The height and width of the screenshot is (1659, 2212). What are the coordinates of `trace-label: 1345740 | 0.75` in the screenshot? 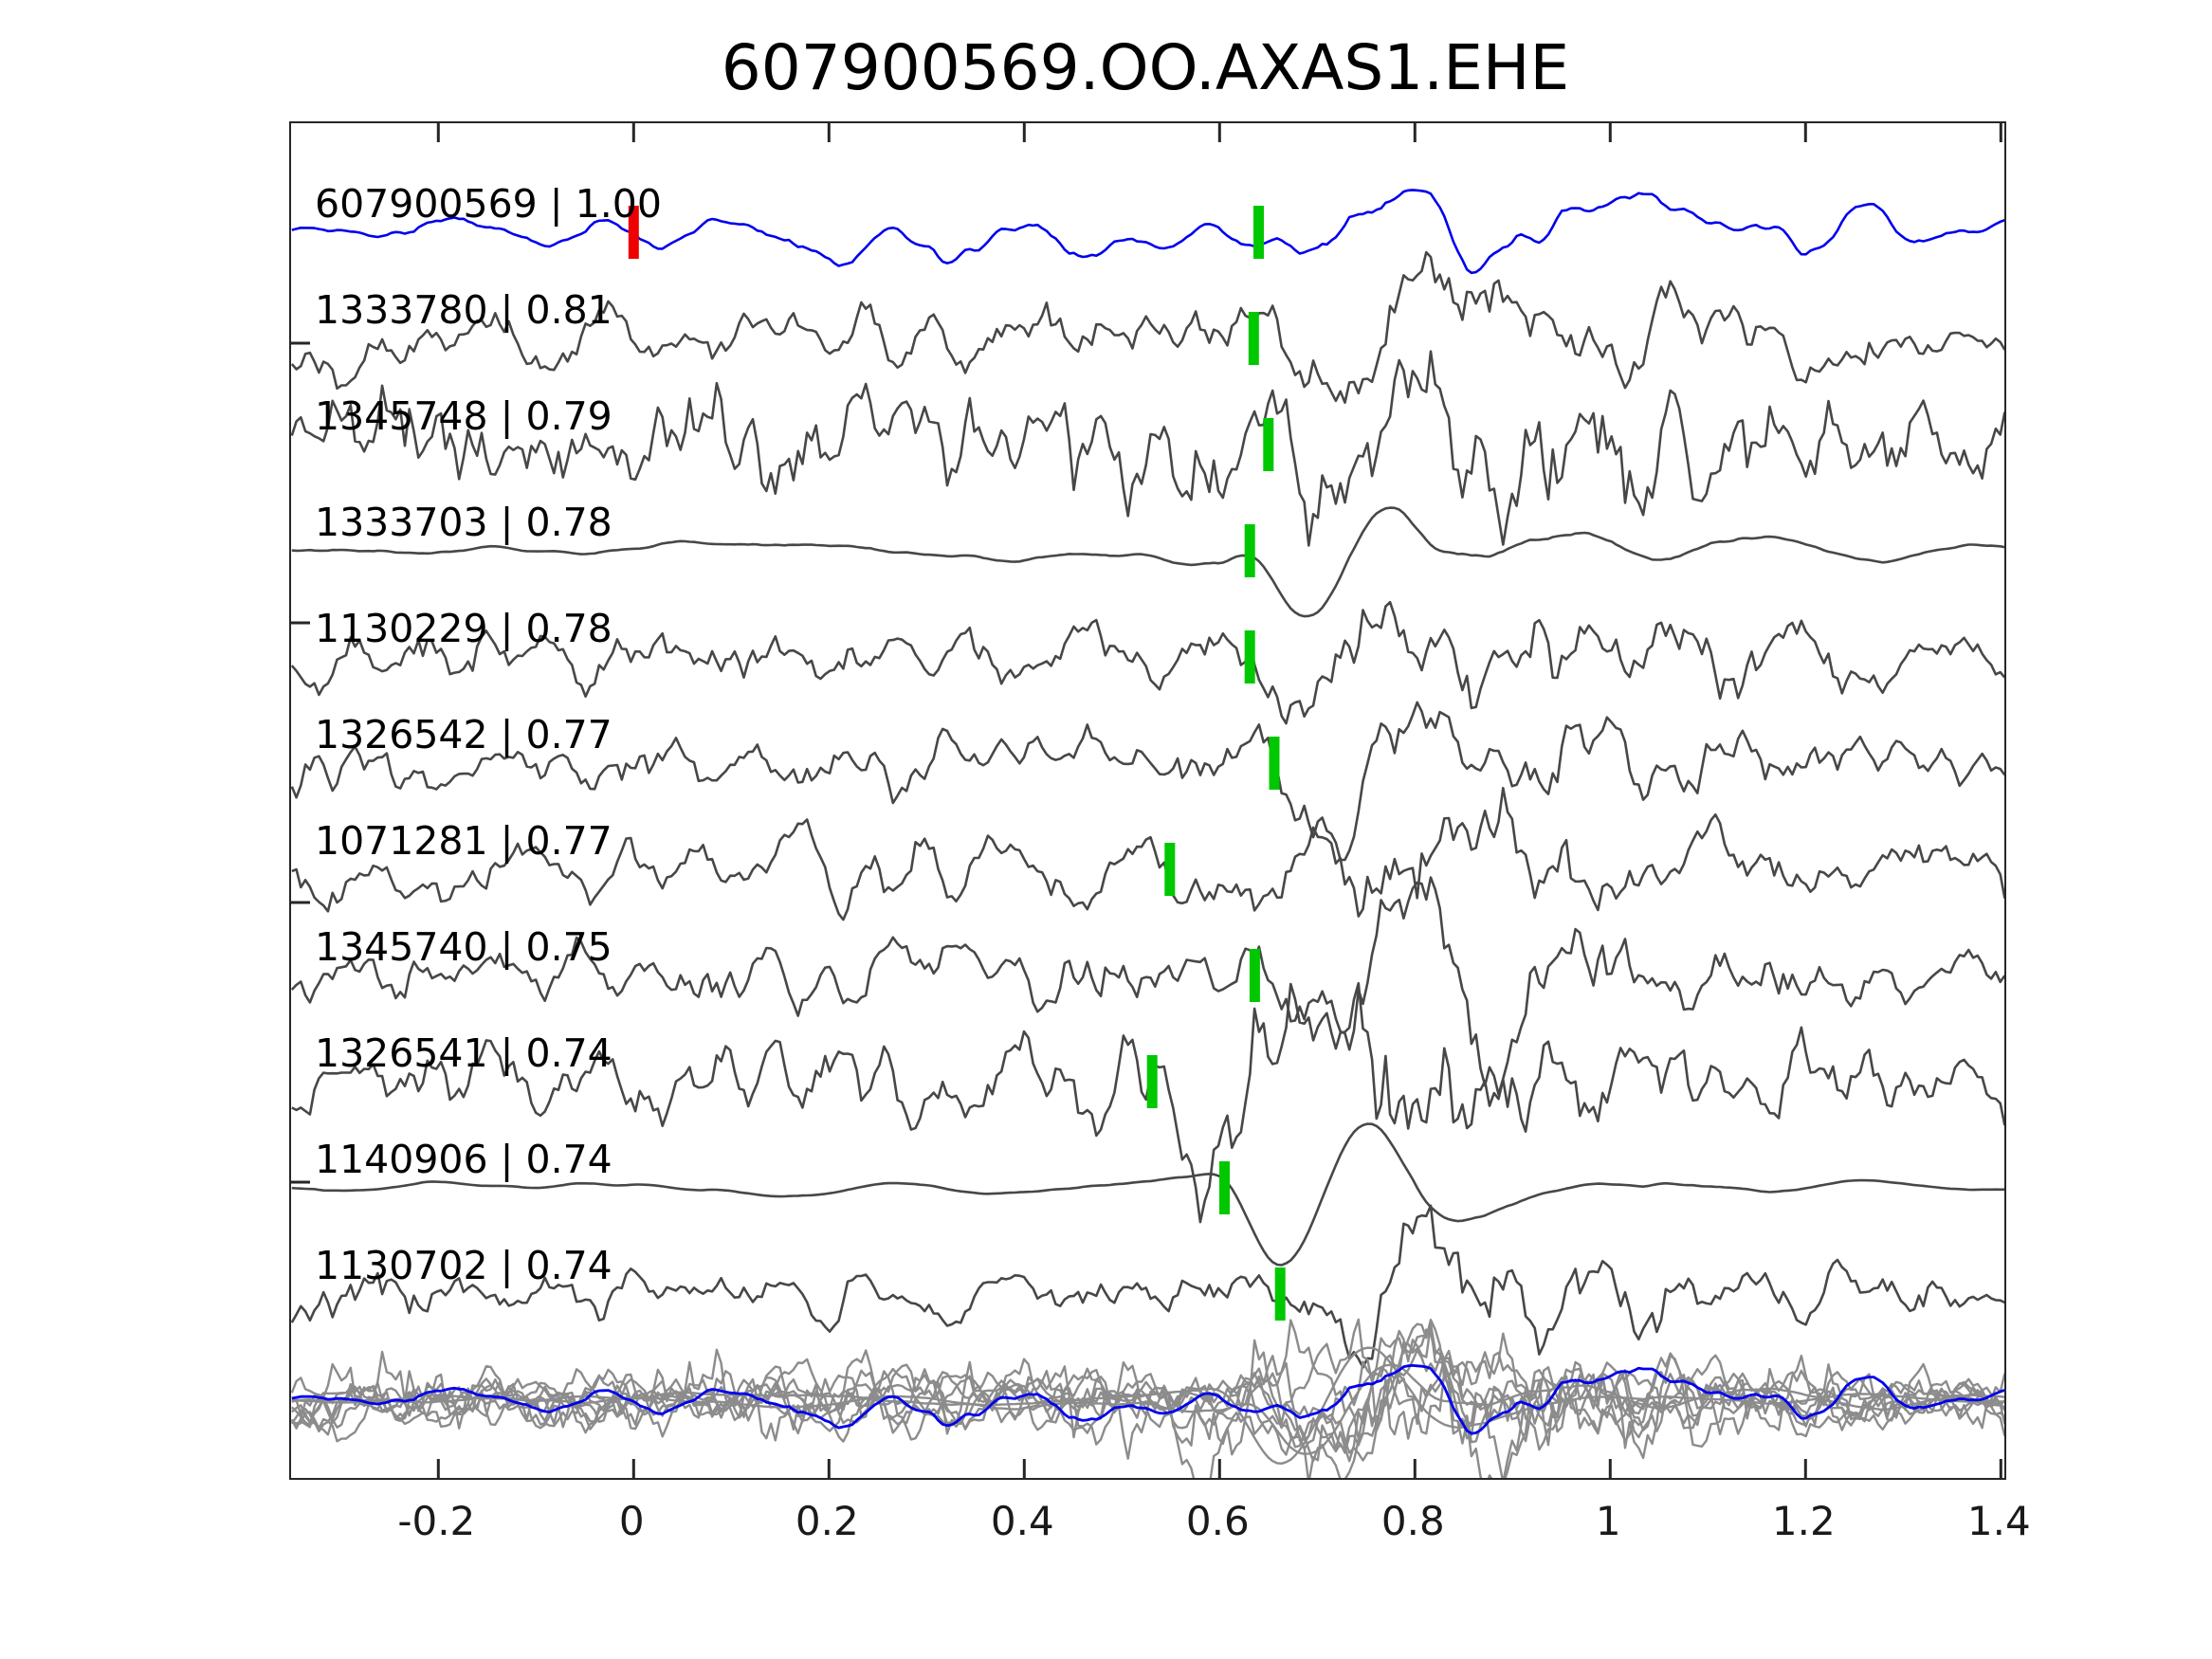 It's located at (463, 947).